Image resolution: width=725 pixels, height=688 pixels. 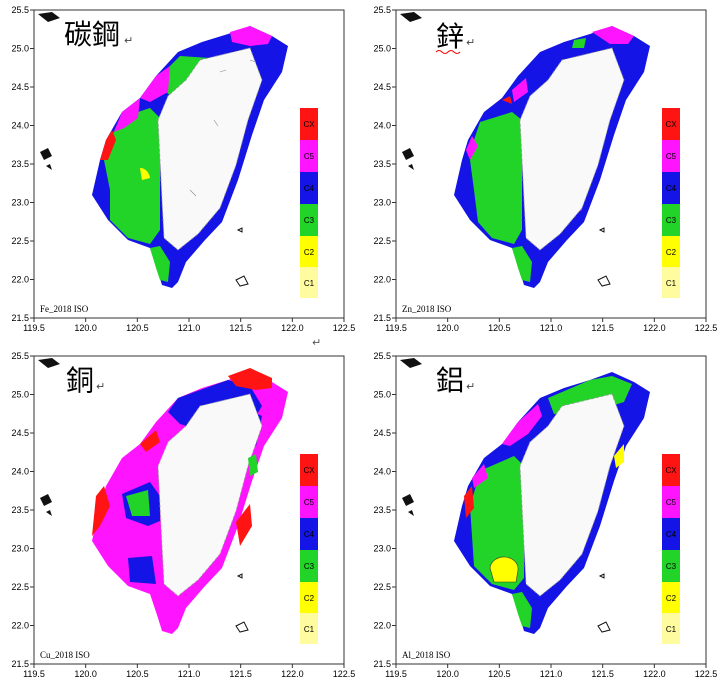 I want to click on panel-title: 碳鋼, so click(x=92, y=34).